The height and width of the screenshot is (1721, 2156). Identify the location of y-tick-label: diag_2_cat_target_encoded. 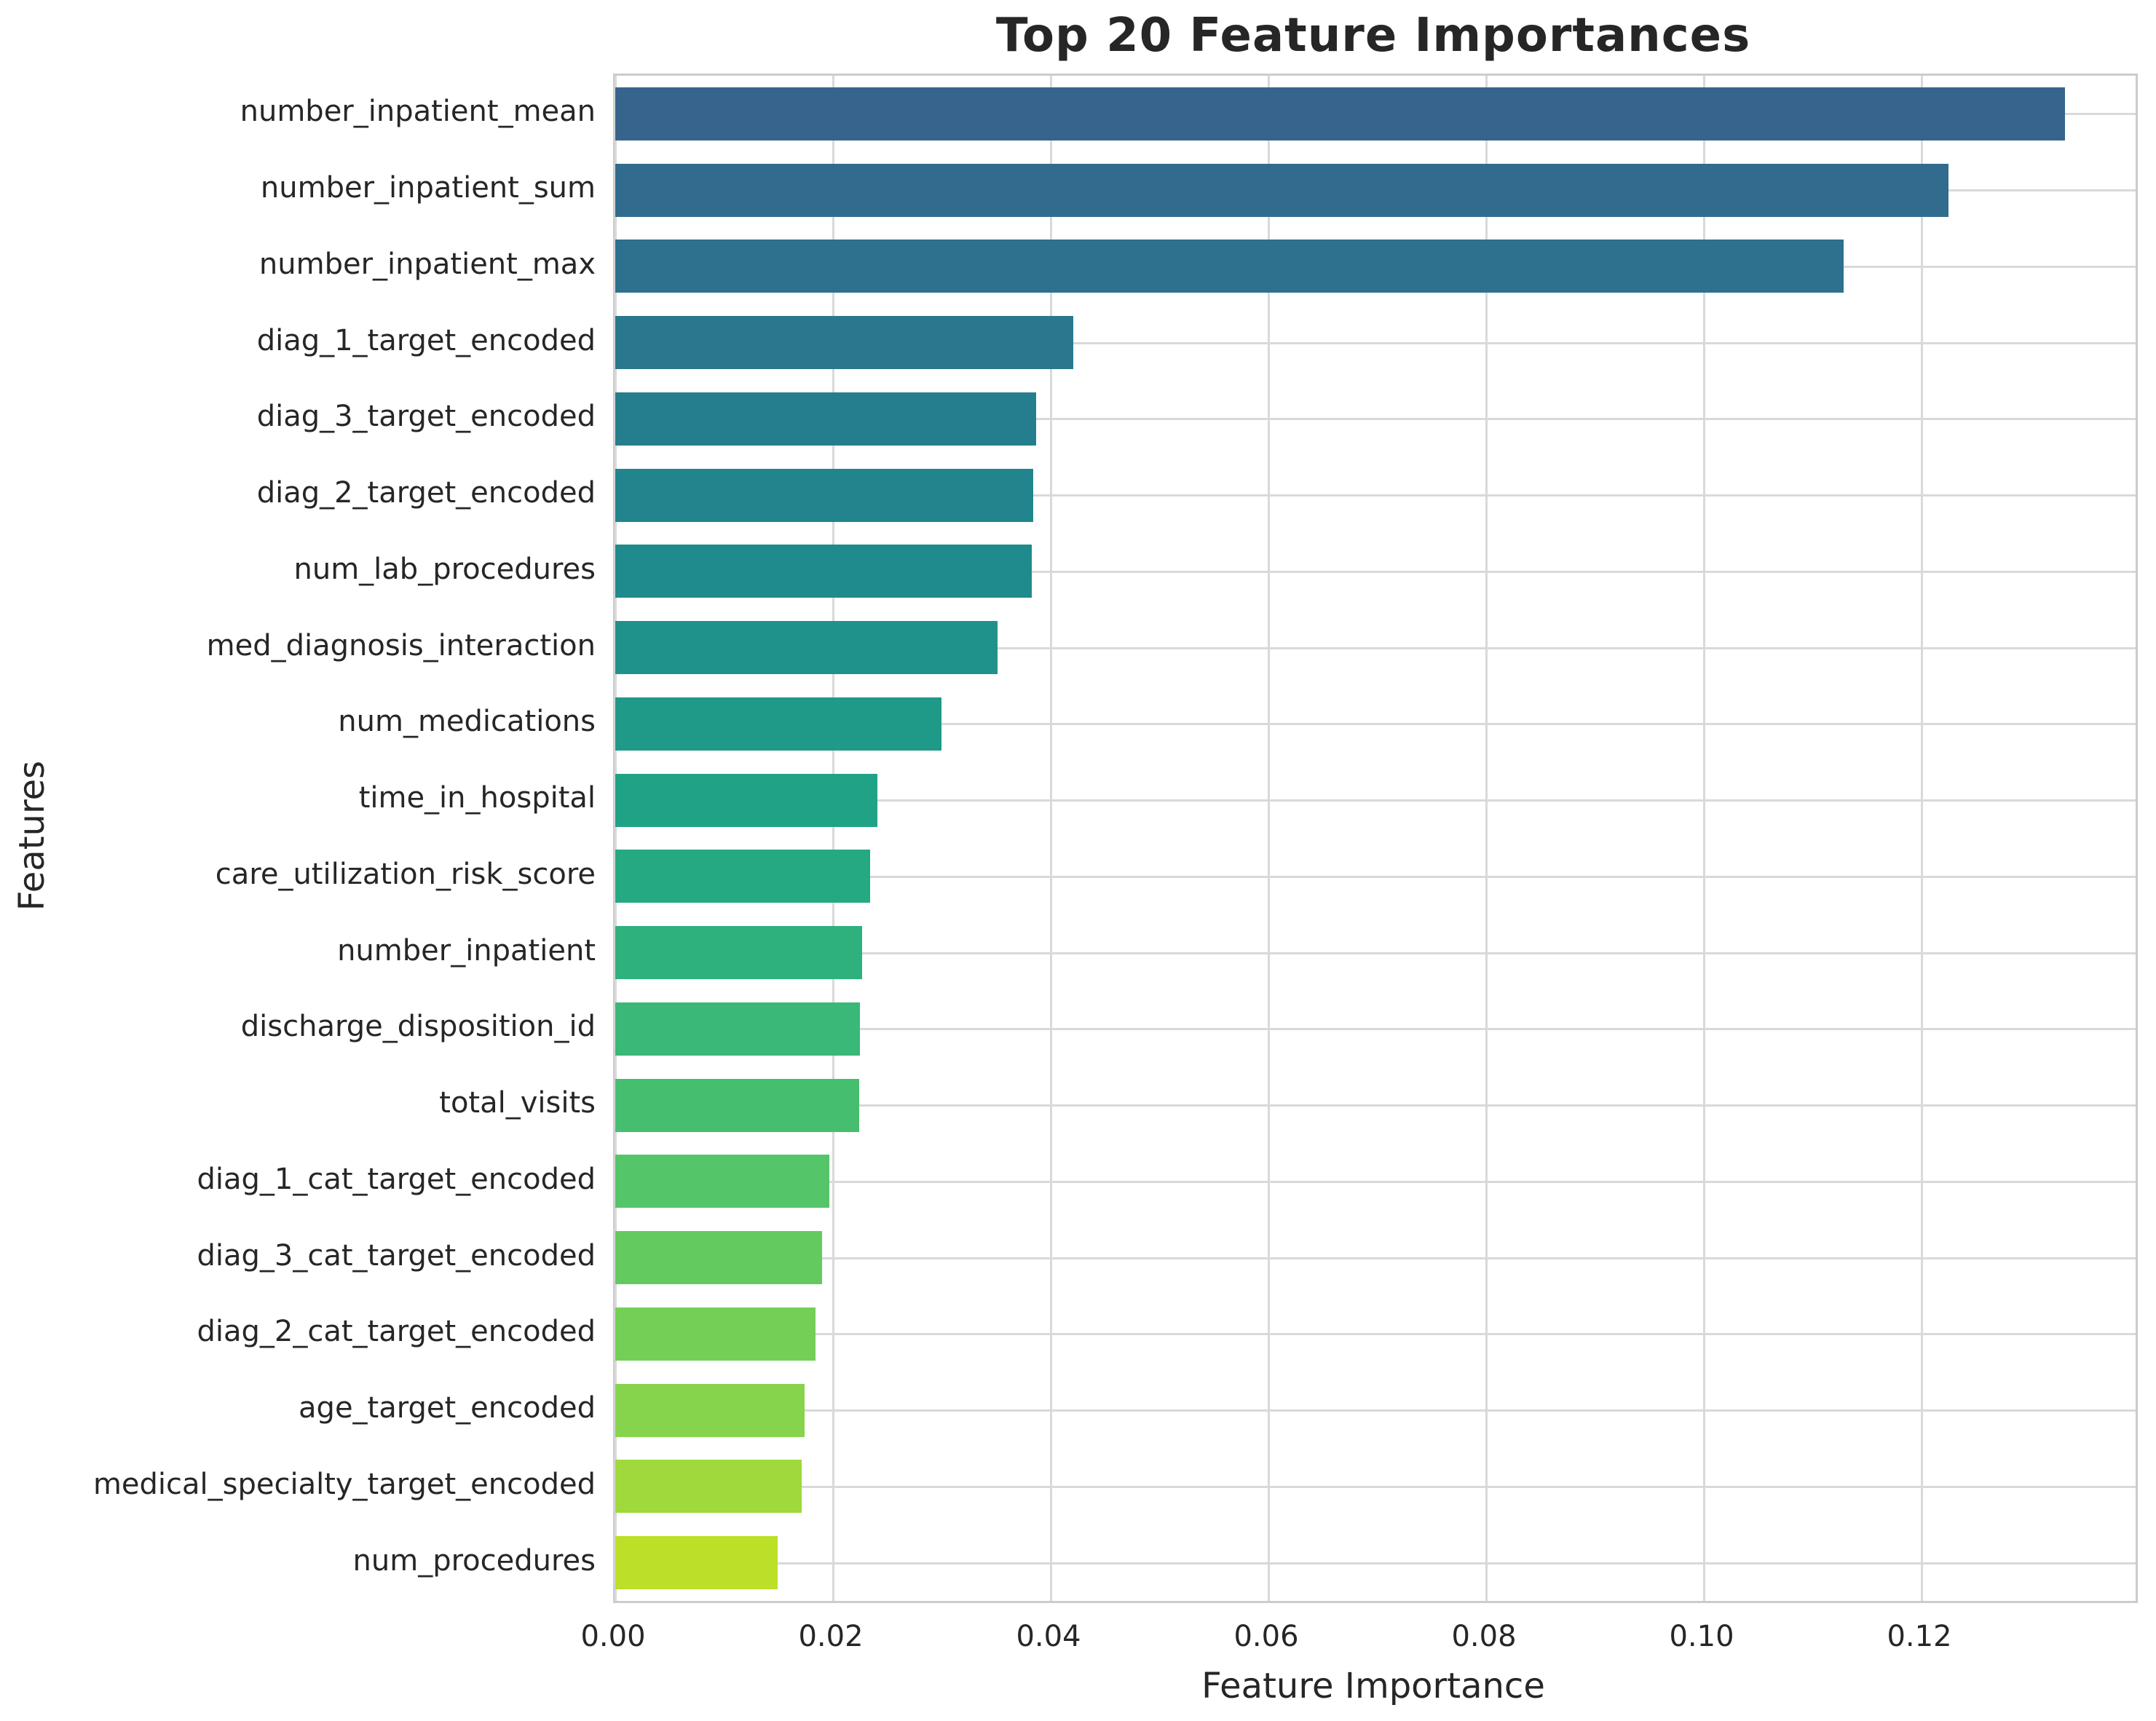
(396, 1331).